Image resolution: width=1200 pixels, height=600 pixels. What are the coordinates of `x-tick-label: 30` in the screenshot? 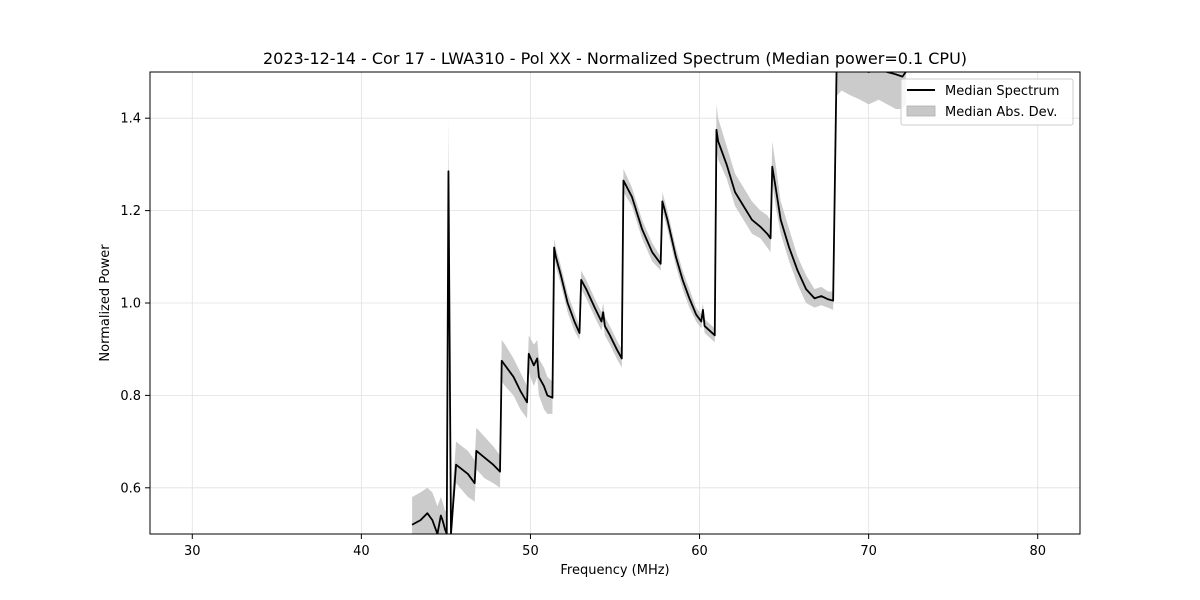 It's located at (192, 551).